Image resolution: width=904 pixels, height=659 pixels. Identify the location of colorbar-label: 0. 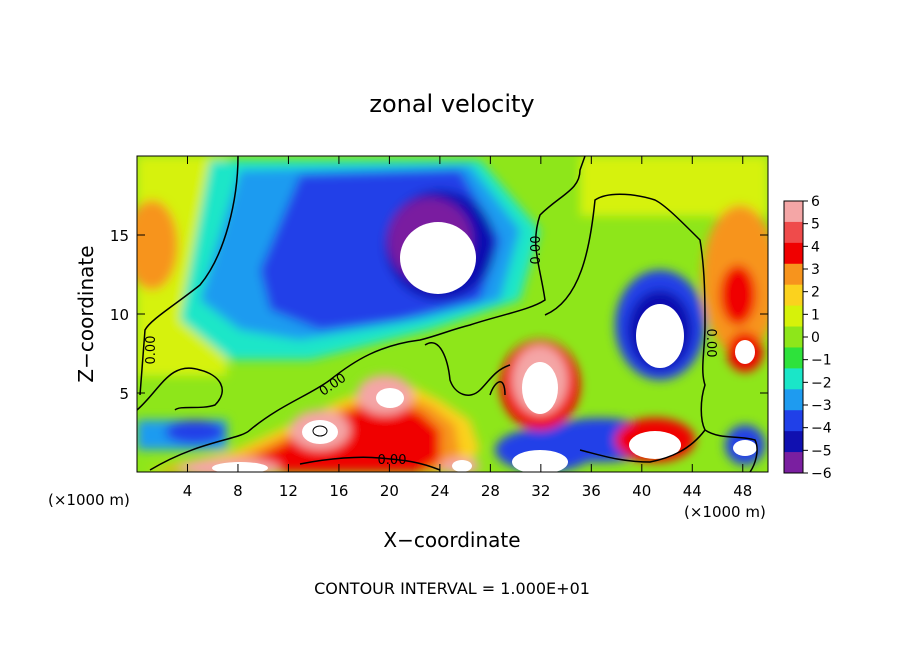
(815, 338).